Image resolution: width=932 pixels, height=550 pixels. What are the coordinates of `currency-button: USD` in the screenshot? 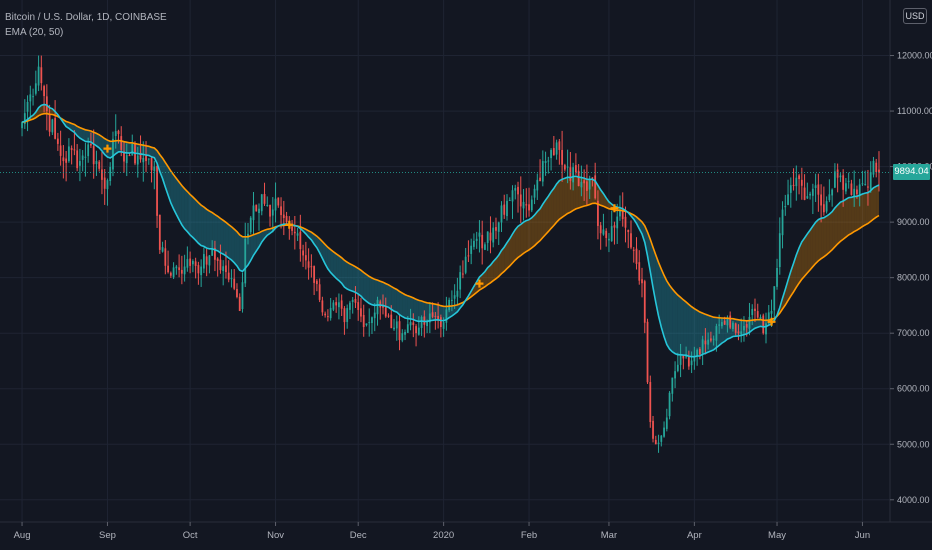 It's located at (915, 16).